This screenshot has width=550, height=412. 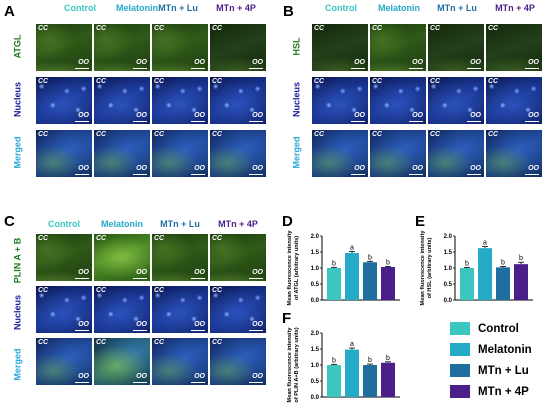 I want to click on legend-swatch-melatonin, so click(x=460, y=349).